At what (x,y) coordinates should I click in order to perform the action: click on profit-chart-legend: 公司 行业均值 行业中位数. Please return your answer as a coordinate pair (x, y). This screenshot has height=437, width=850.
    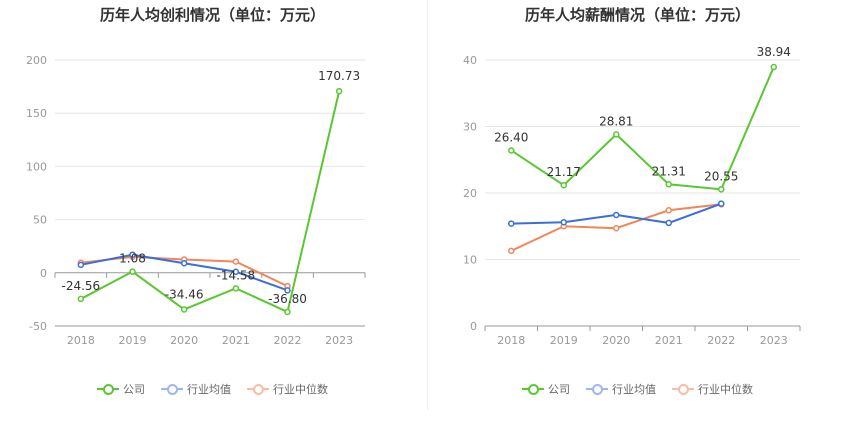
    Looking at the image, I should click on (212, 389).